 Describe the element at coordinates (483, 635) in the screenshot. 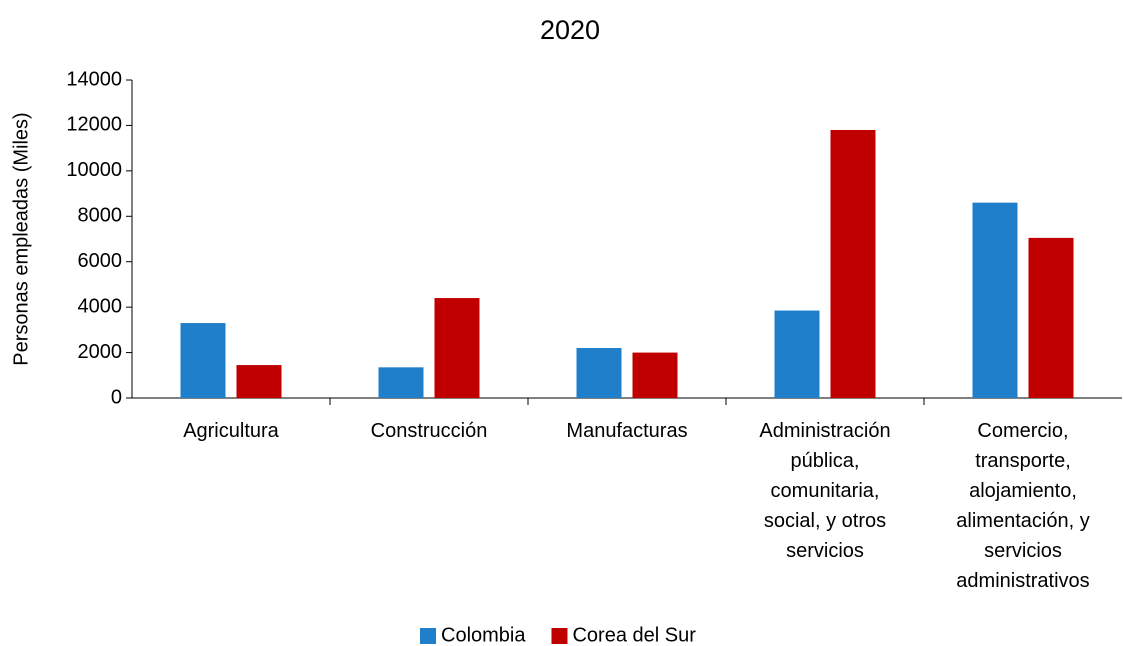

I see `legend-label: Colombia` at that location.